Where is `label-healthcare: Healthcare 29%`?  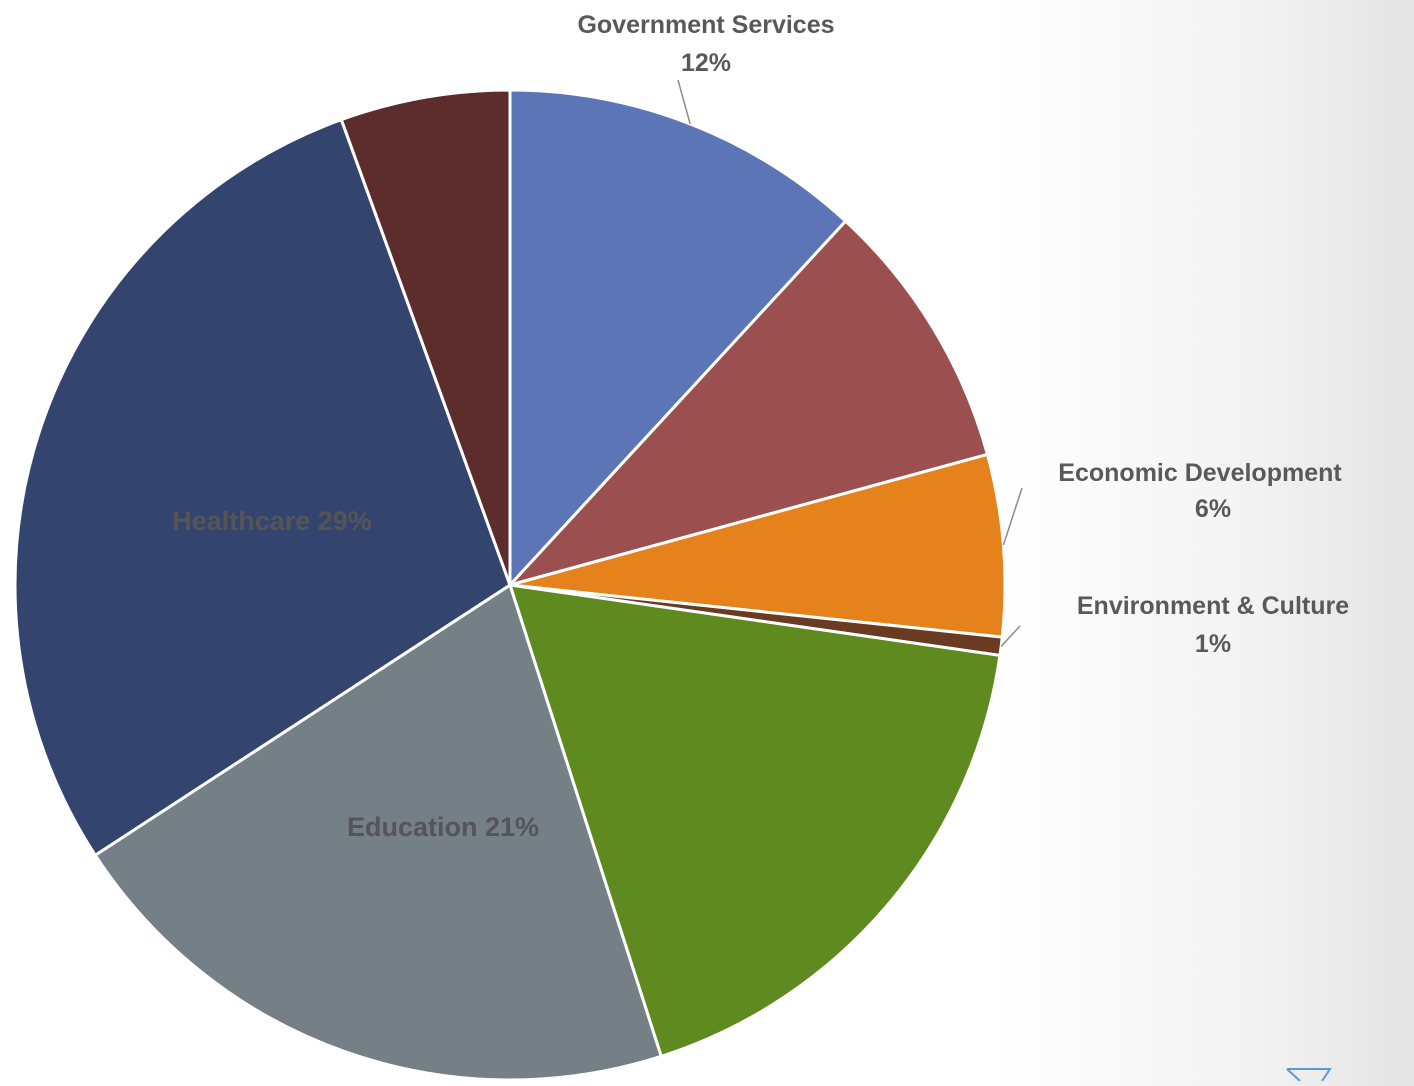
label-healthcare: Healthcare 29% is located at coordinates (272, 521).